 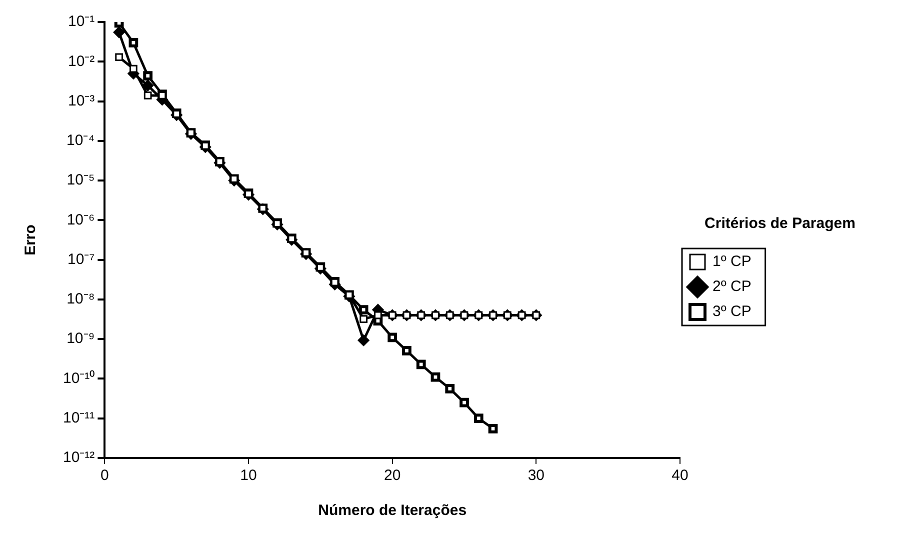 I want to click on legend-label: 1º CP, so click(x=732, y=261).